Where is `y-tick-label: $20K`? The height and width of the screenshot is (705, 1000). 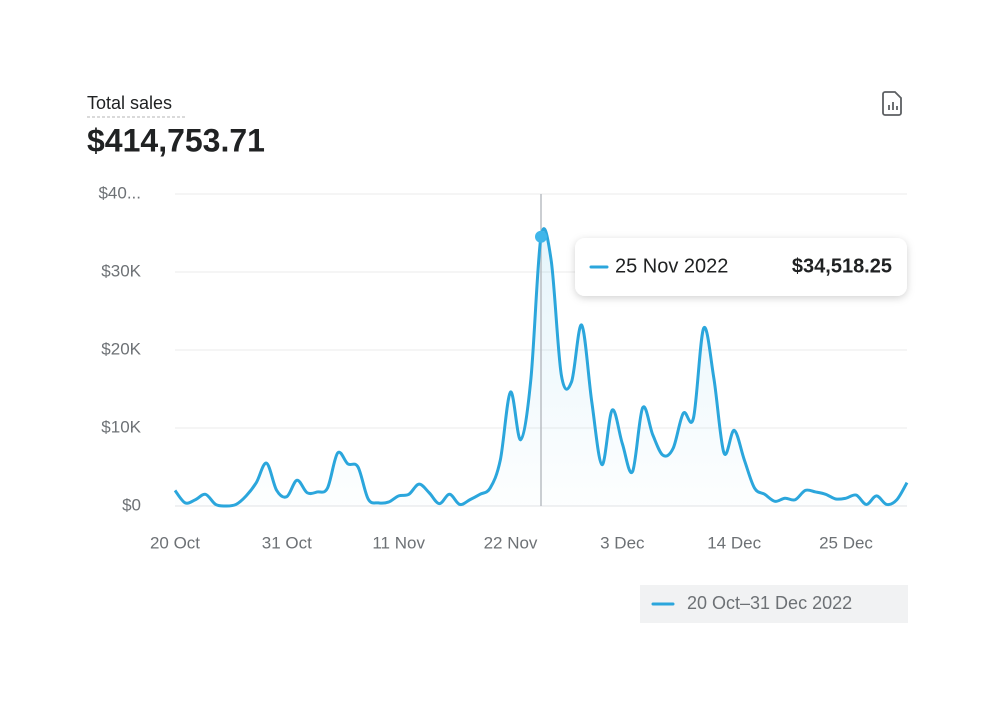 y-tick-label: $20K is located at coordinates (121, 348).